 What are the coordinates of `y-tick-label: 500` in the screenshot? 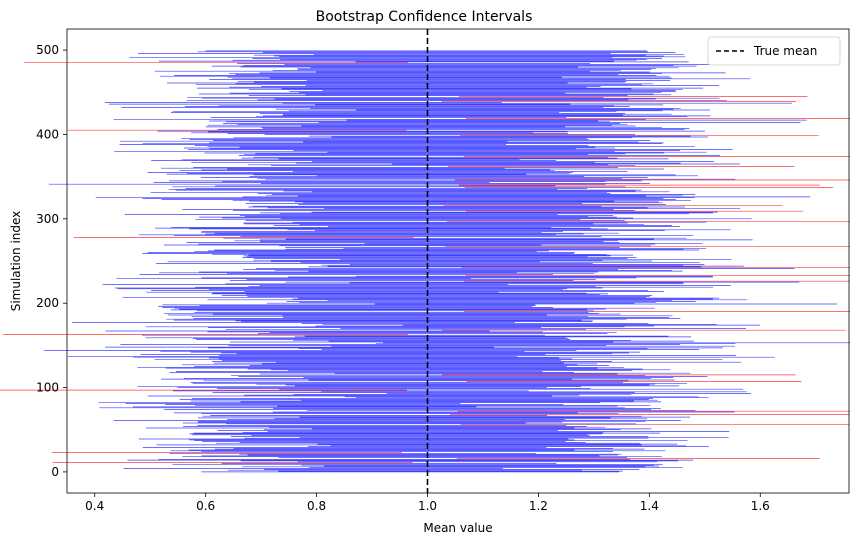 It's located at (47, 50).